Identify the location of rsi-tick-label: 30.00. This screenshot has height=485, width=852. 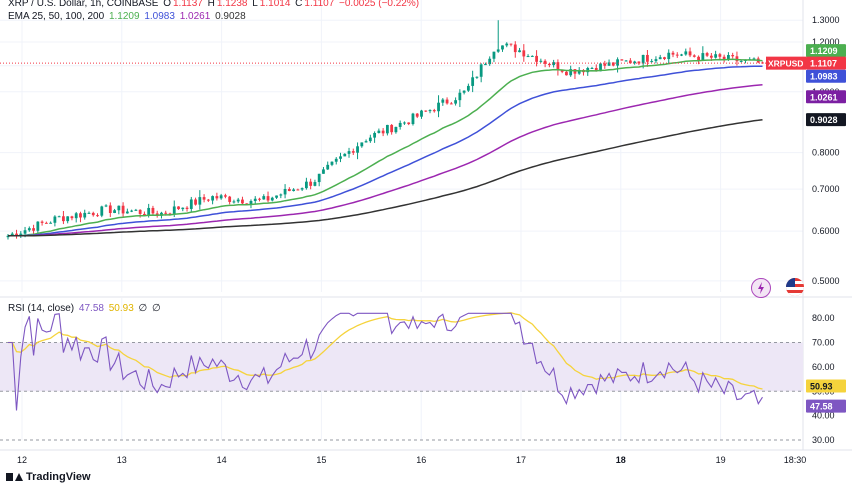
(823, 440).